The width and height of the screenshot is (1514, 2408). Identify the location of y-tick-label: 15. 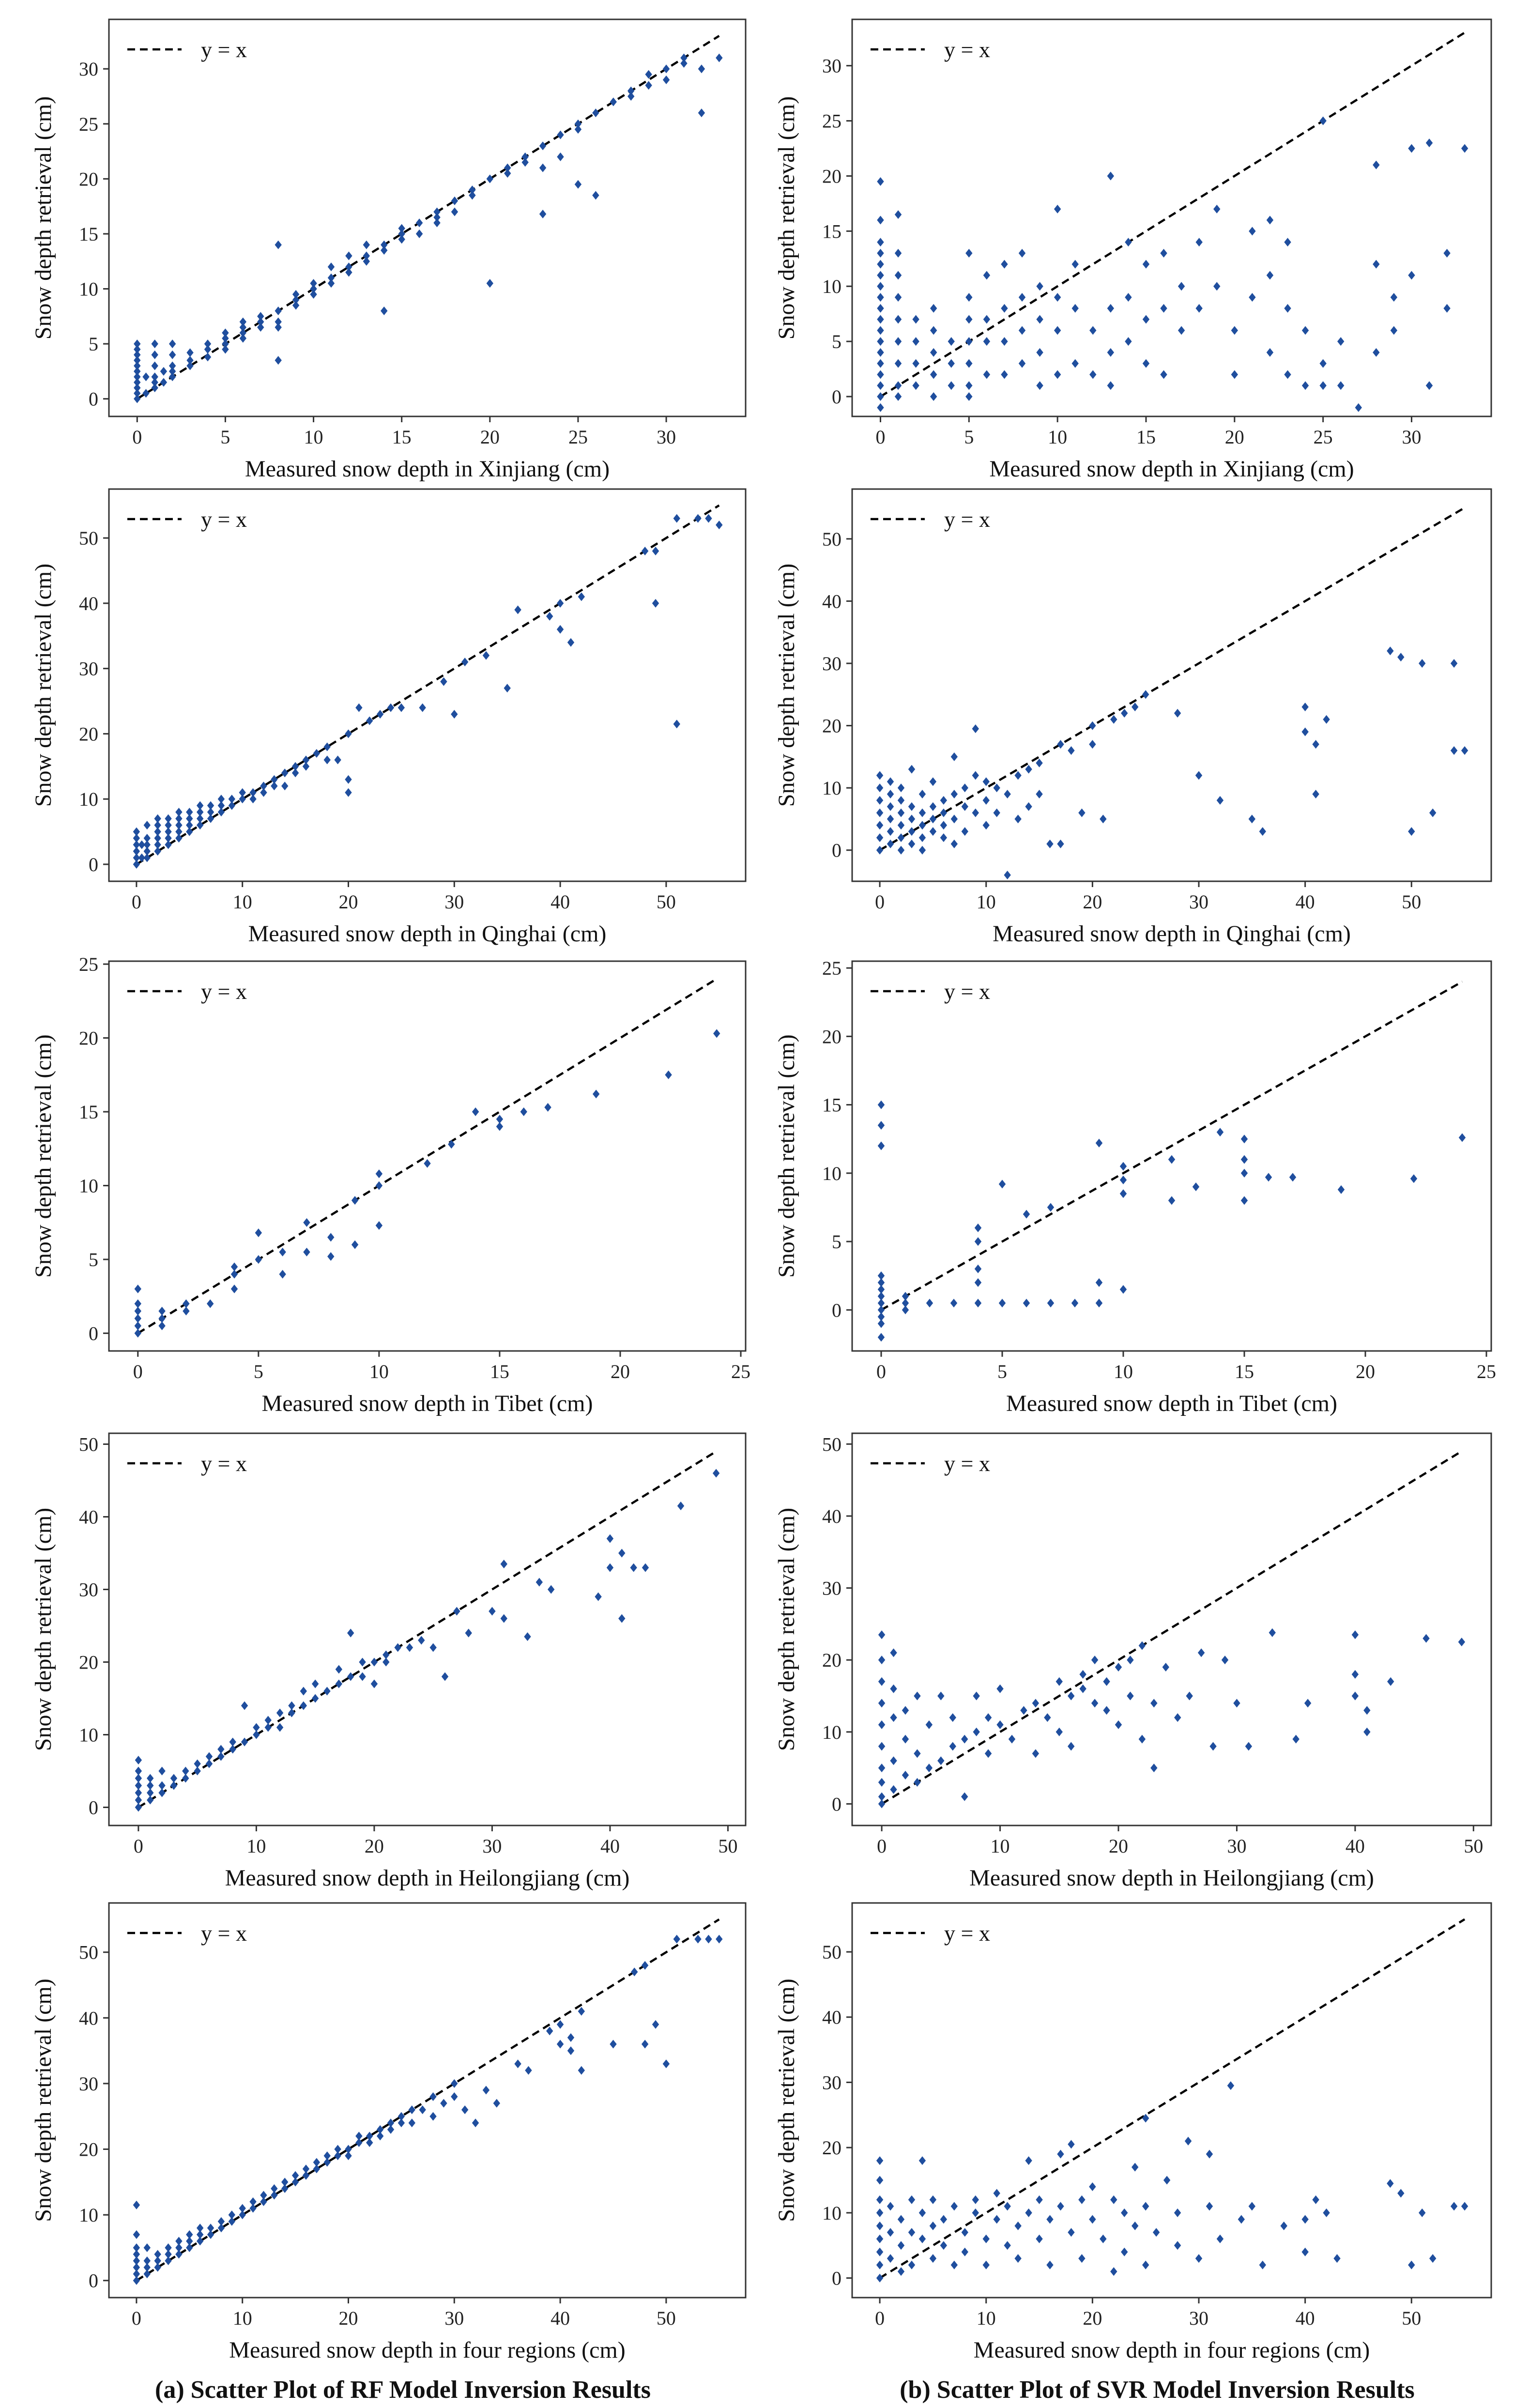
(831, 1105).